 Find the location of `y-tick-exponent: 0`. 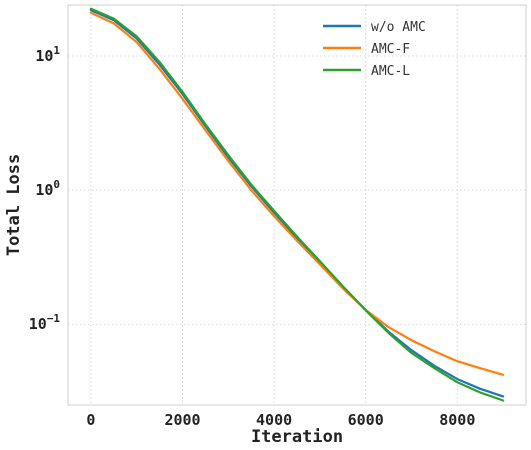

y-tick-exponent: 0 is located at coordinates (56, 184).